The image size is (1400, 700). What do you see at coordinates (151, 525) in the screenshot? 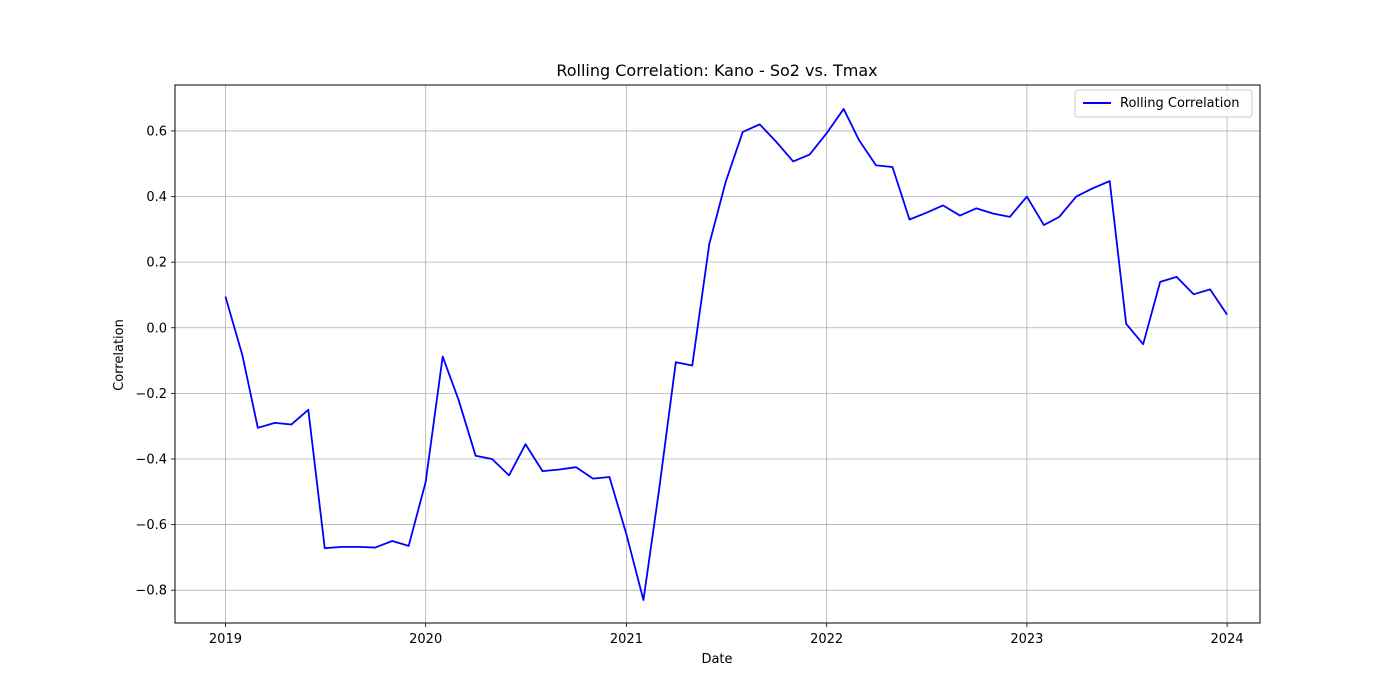
I see `y-tick-label: −0.6` at bounding box center [151, 525].